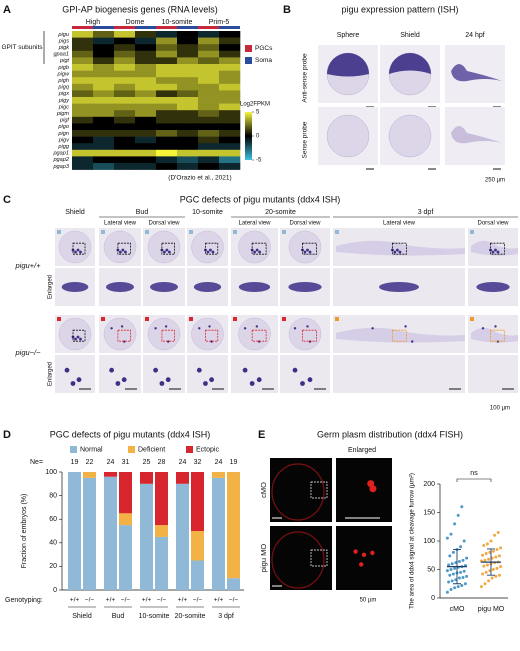 This screenshot has width=520, height=651. What do you see at coordinates (368, 601) in the screenshot?
I see `scale-bar-label: 50 µm` at bounding box center [368, 601].